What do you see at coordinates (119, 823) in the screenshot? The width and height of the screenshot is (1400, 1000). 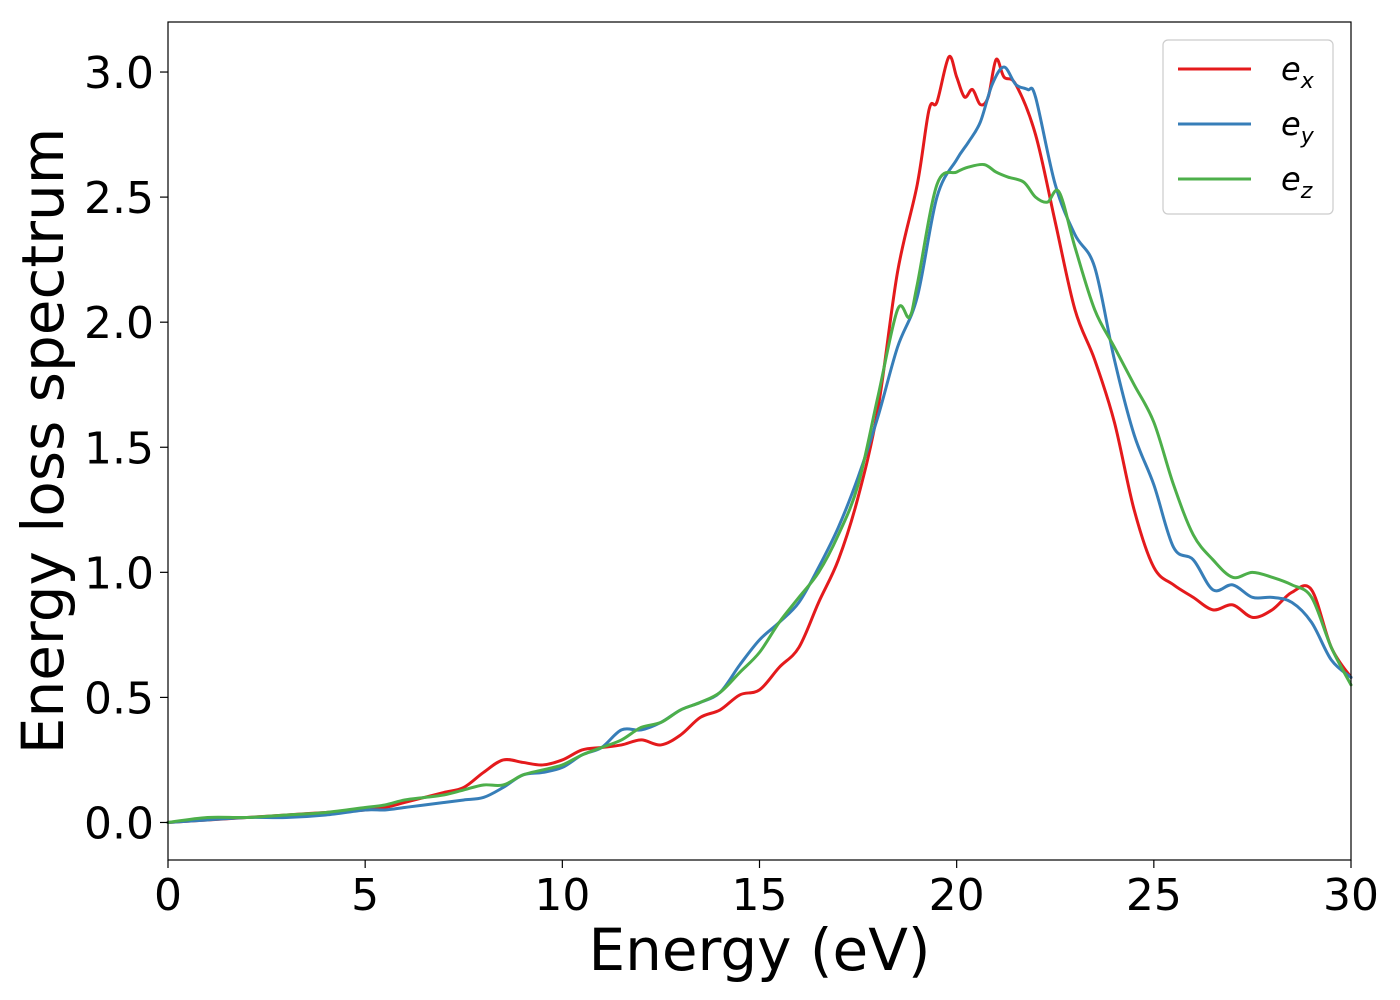 I see `y-tick-label: 0.0` at bounding box center [119, 823].